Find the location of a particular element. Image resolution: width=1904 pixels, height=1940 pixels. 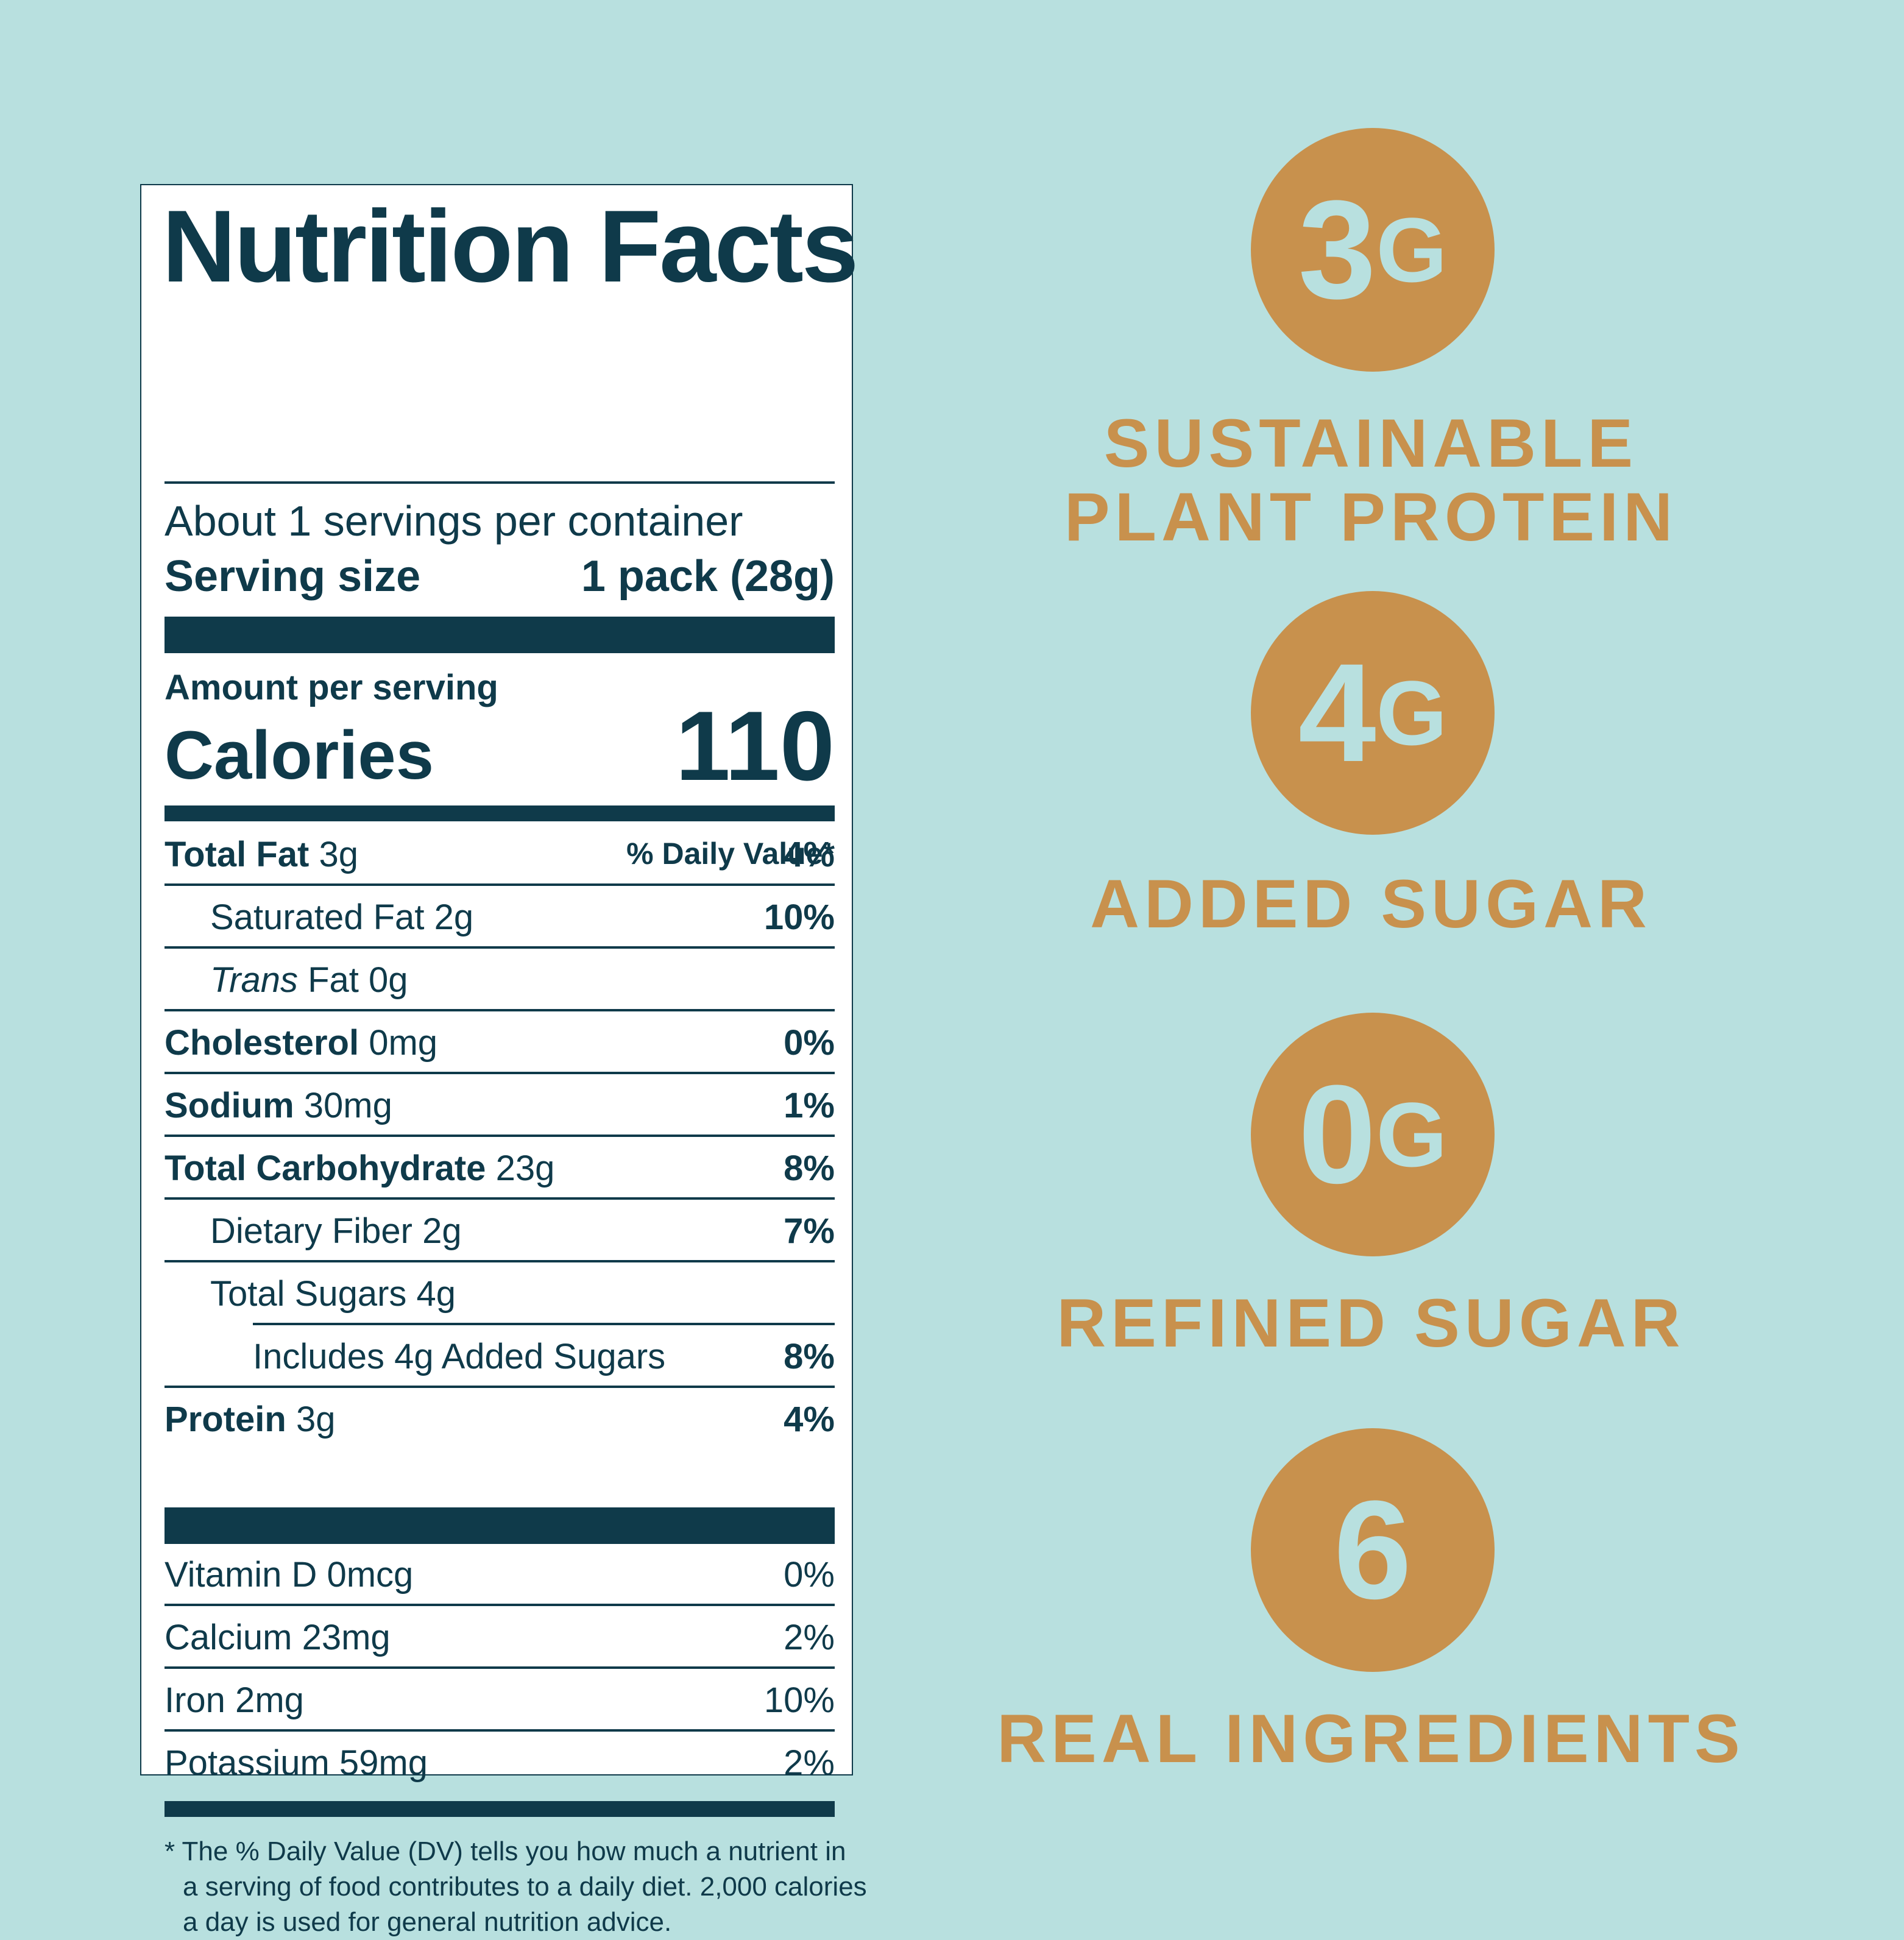

nutrient-row: Total Fat 3g 4% is located at coordinates (500, 855).